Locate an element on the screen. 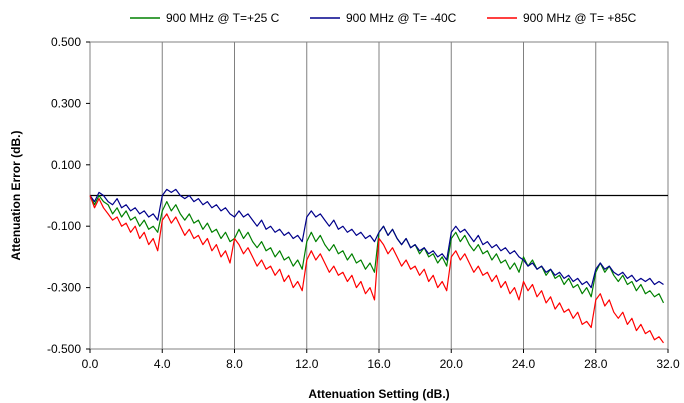 Image resolution: width=684 pixels, height=403 pixels. y-tick-label: -0.100 is located at coordinates (64, 226).